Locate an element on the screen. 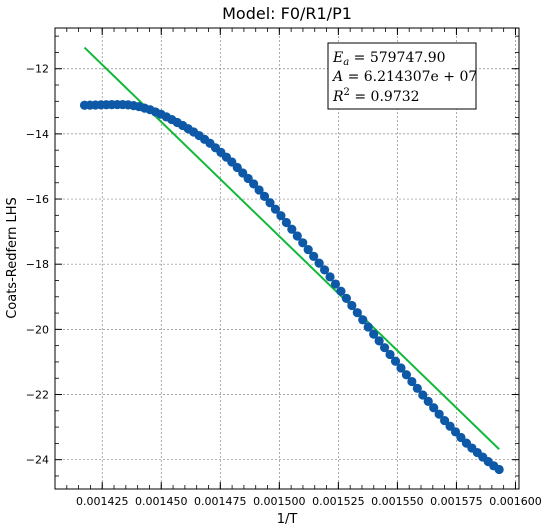 The height and width of the screenshot is (530, 545). ea-subscript: a is located at coordinates (346, 62).